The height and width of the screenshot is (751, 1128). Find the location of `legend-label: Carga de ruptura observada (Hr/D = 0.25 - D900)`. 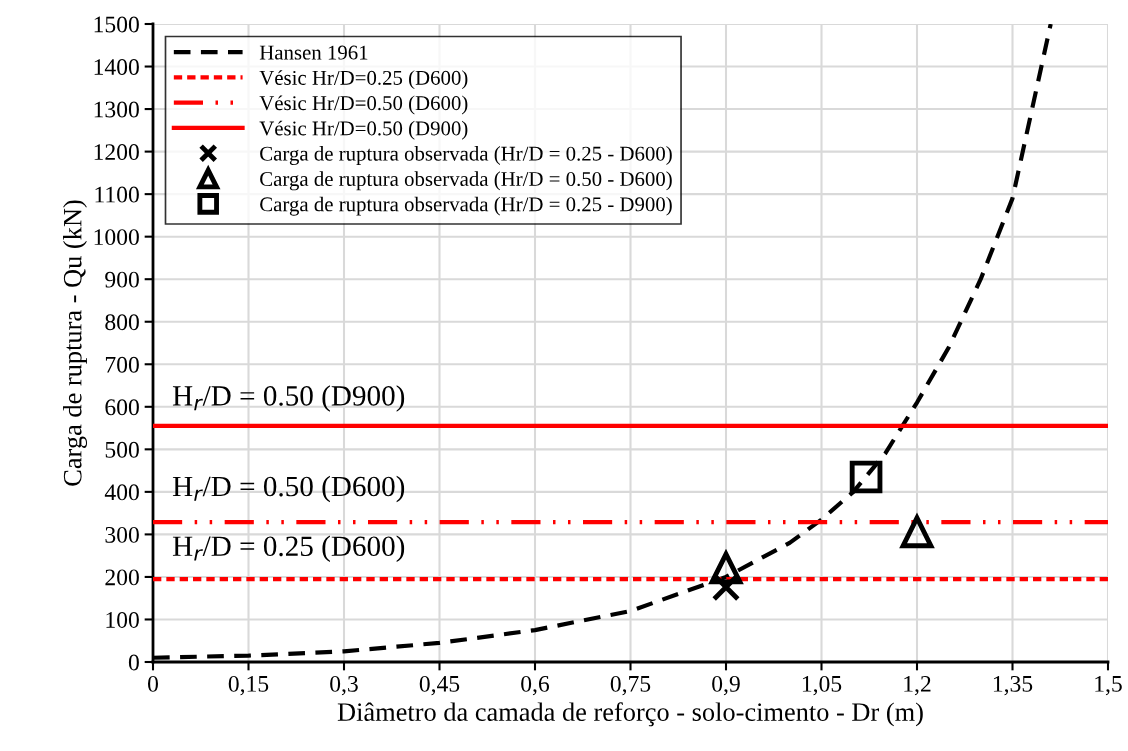

legend-label: Carga de ruptura observada (Hr/D = 0.25 - D900) is located at coordinates (466, 206).